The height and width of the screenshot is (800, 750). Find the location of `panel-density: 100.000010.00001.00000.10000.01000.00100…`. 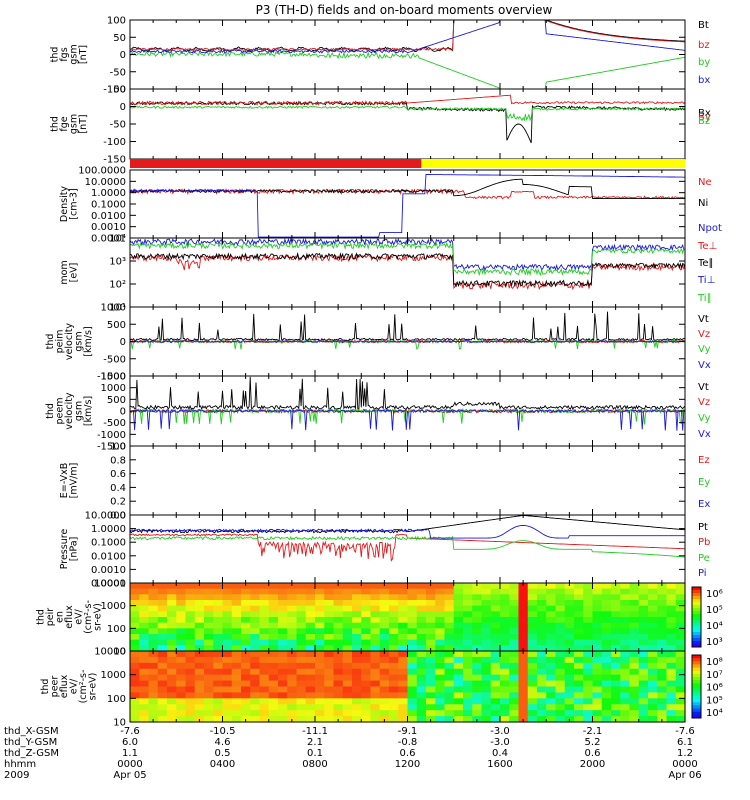

panel-density: 100.000010.00001.00000.10000.01000.00100… is located at coordinates (390, 205).